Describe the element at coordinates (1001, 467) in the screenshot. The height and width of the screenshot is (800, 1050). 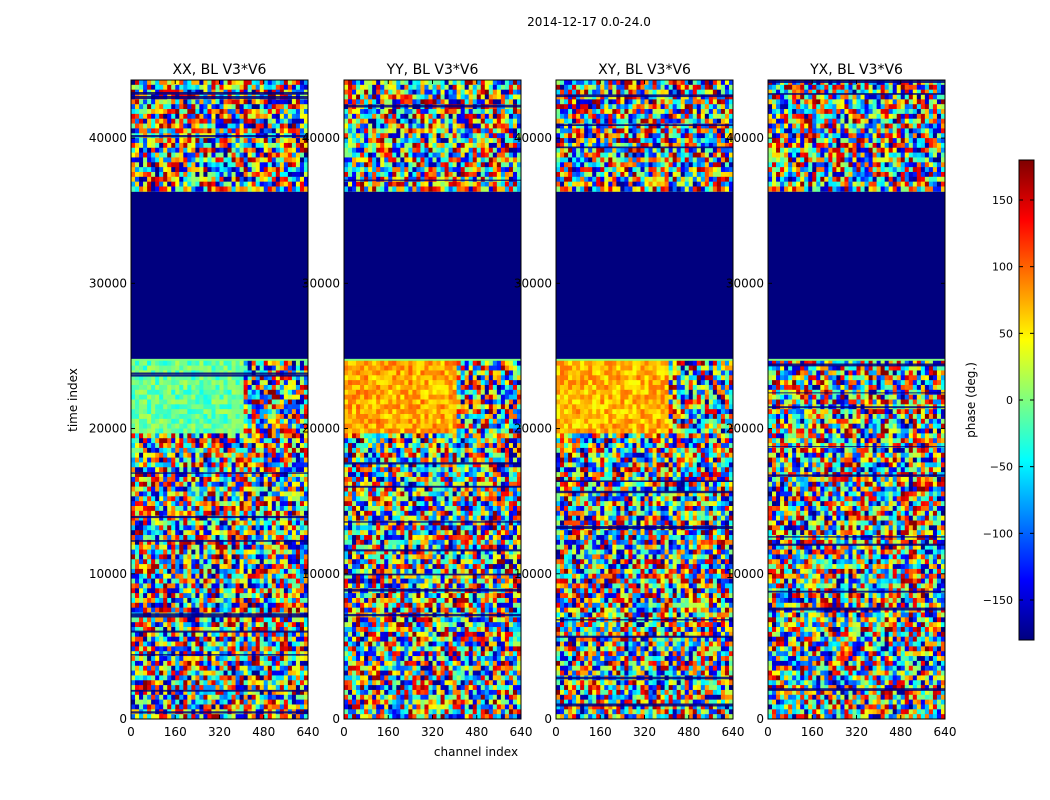
I see `colorbar-tick-label: −50` at that location.